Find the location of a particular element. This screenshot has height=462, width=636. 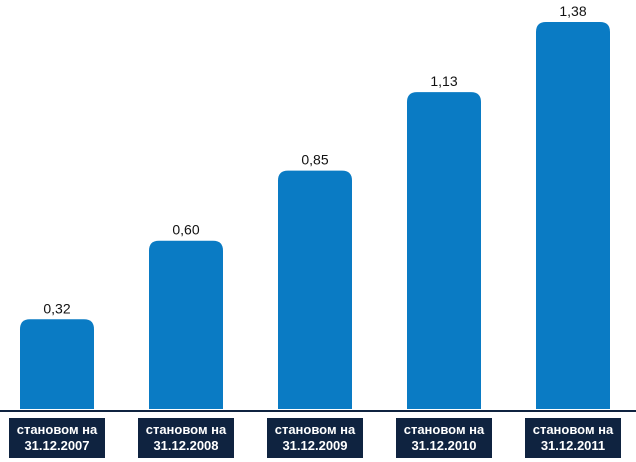

value-label-2: 0,60 is located at coordinates (185, 230).